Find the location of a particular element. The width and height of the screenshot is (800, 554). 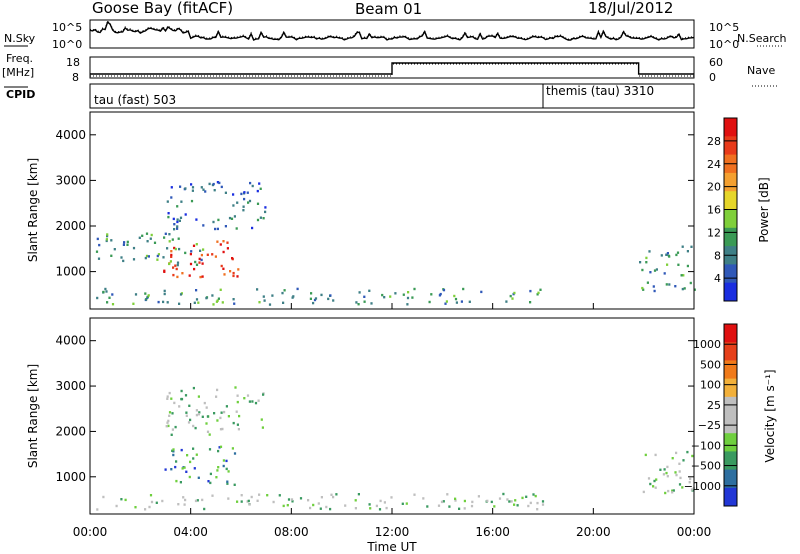

colorbar-frame is located at coordinates (730, 415).